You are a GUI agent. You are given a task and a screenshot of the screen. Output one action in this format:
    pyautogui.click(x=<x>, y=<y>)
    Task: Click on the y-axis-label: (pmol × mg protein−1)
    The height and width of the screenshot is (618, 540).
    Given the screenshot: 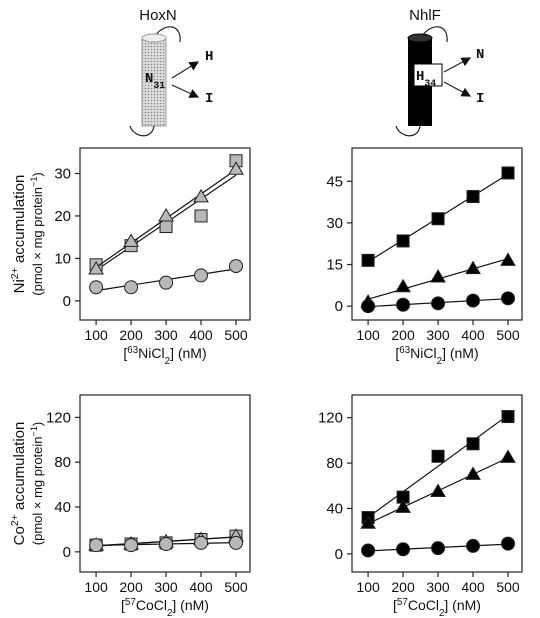 What is the action you would take?
    pyautogui.click(x=37, y=233)
    